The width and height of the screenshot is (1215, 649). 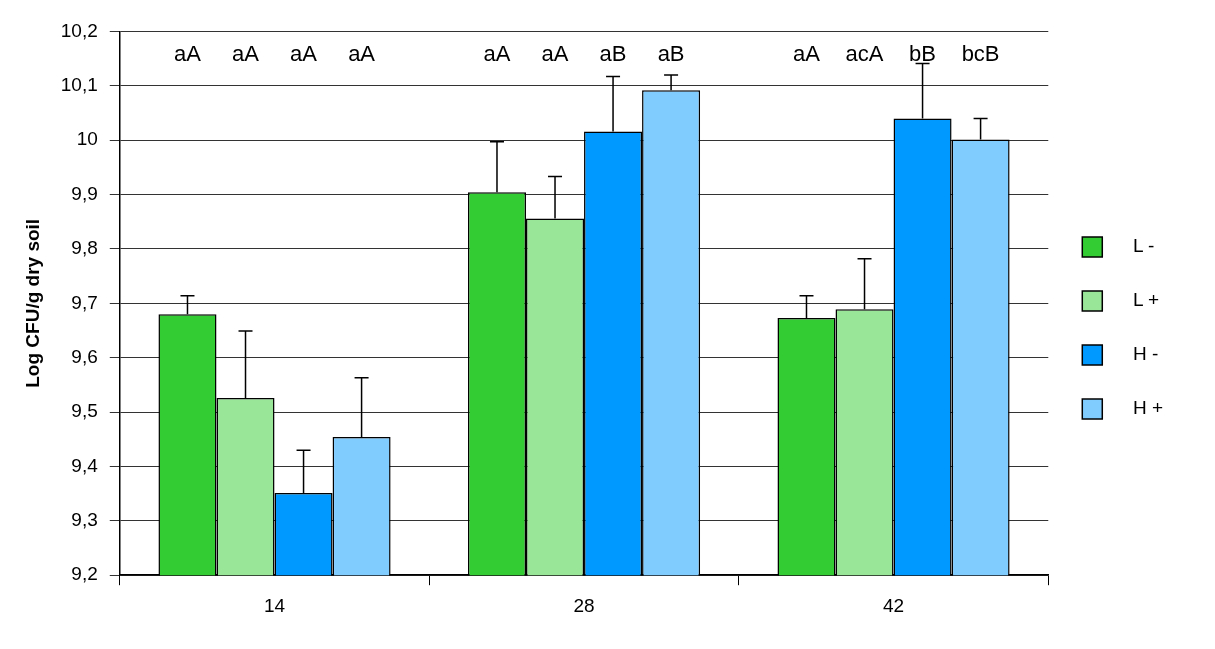 What do you see at coordinates (274, 605) in the screenshot?
I see `x-tick-label: 14` at bounding box center [274, 605].